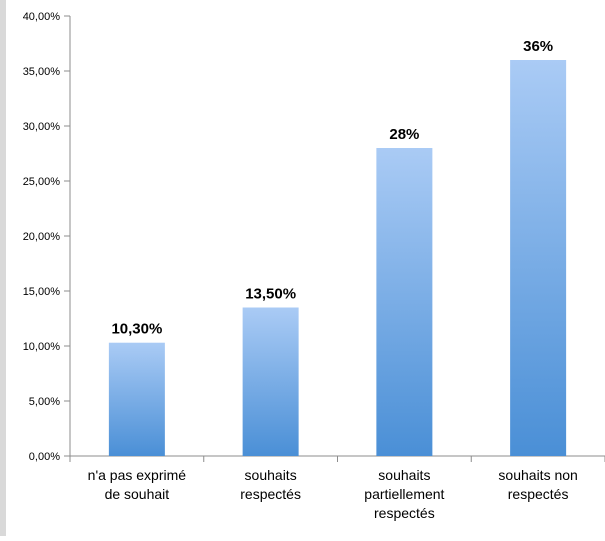  Describe the element at coordinates (270, 484) in the screenshot. I see `x-category-label: souhaits respectés` at that location.